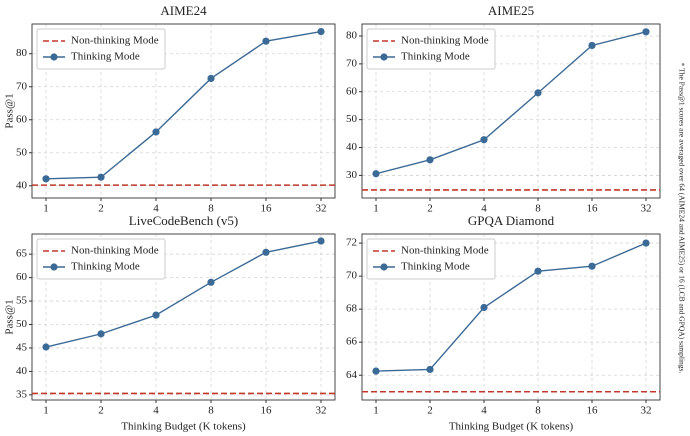 The height and width of the screenshot is (436, 690). Describe the element at coordinates (183, 10) in the screenshot. I see `chart-title: AIME24` at that location.